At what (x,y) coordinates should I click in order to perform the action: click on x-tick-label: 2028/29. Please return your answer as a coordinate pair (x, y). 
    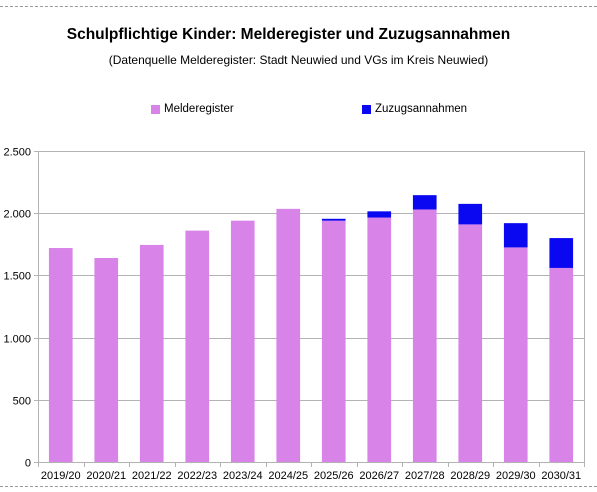
    Looking at the image, I should click on (470, 476).